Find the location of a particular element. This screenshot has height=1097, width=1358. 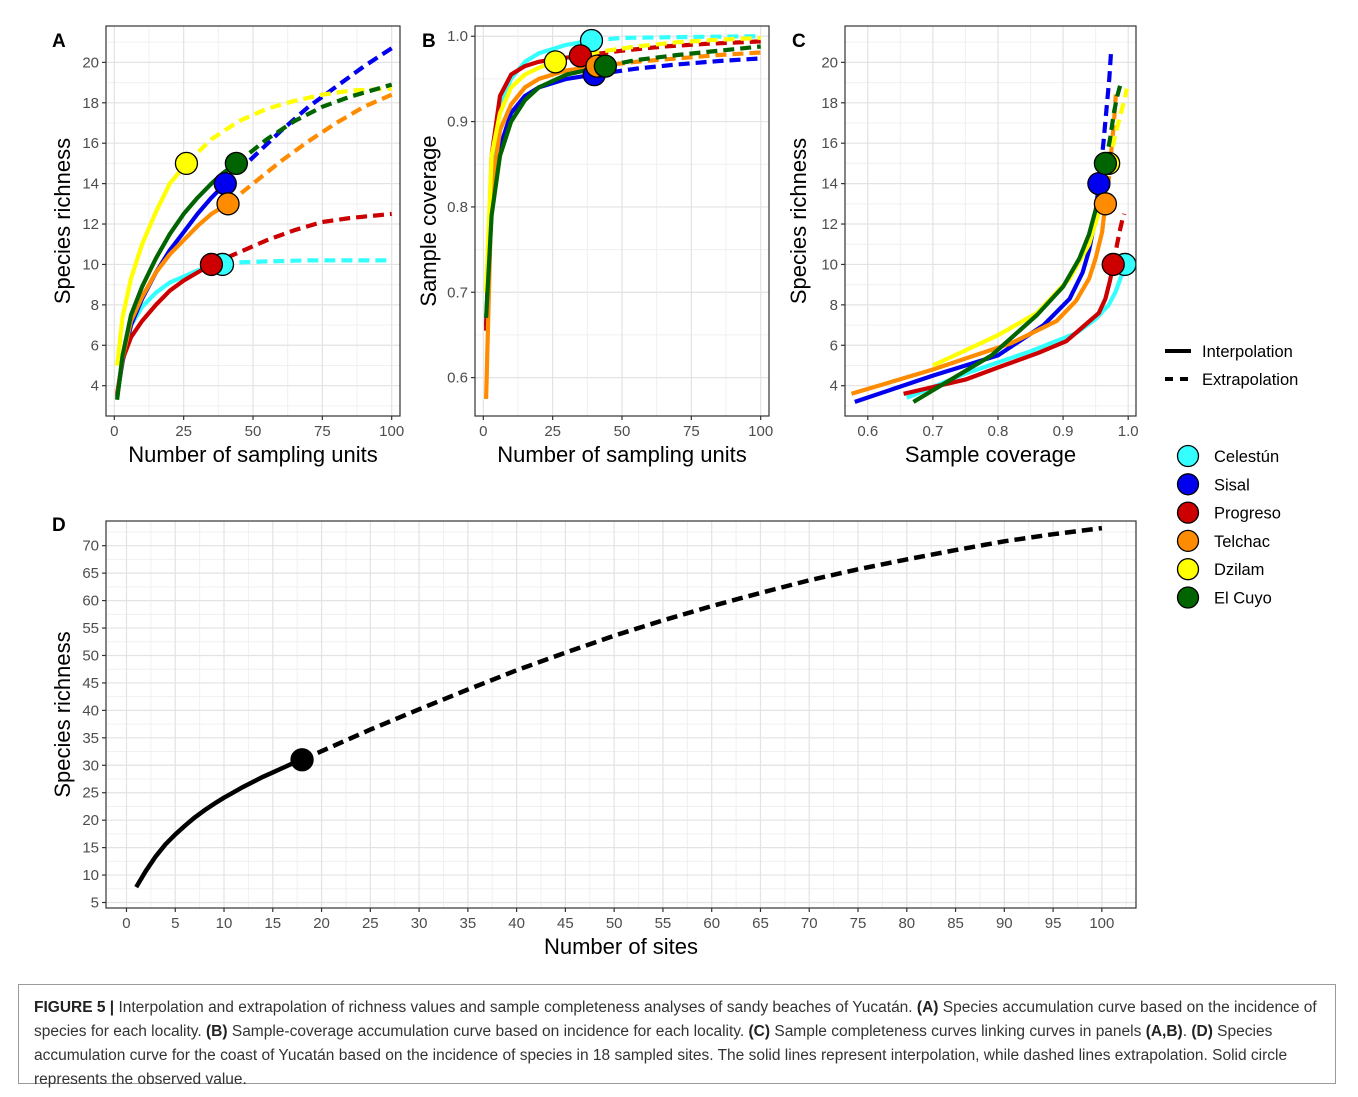

caption-panel-ref: (B) is located at coordinates (217, 1031).